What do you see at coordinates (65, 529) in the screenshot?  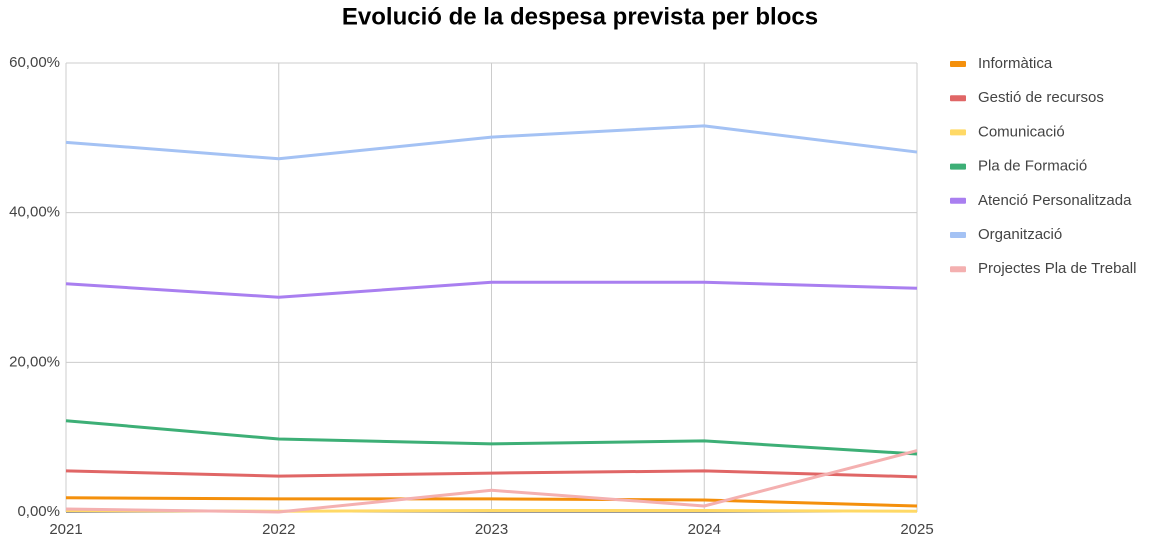 I see `x-tick-label: 2021` at bounding box center [65, 529].